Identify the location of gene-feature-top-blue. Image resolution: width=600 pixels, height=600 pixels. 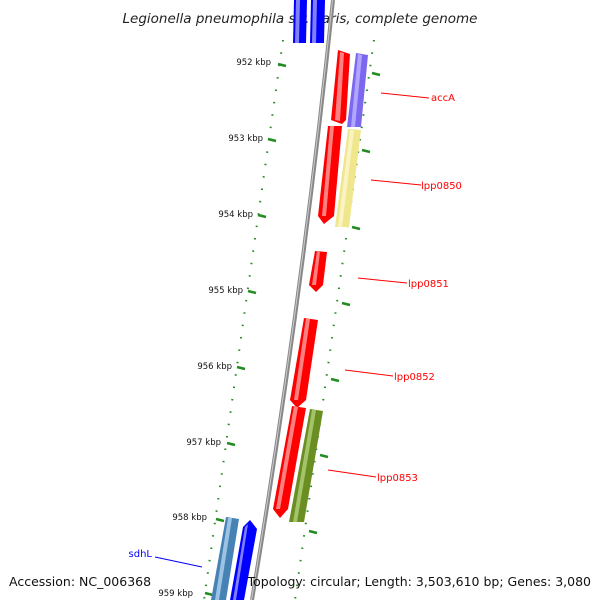
(309, 21).